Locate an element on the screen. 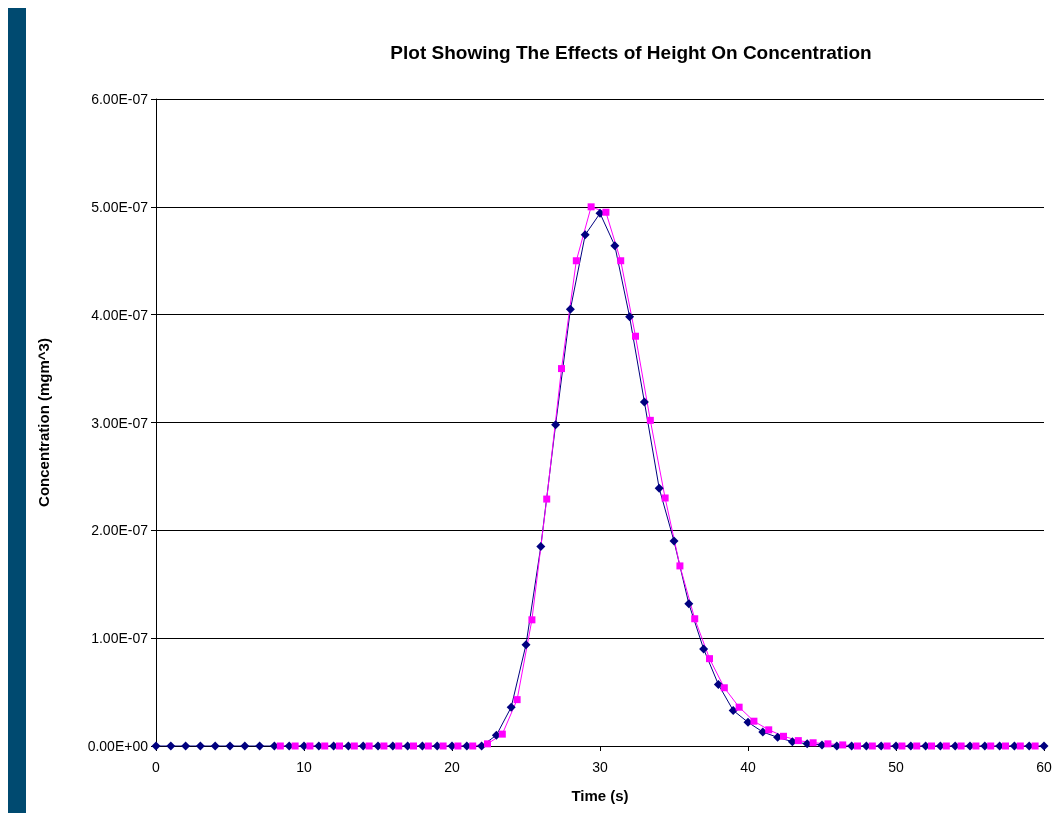  x-tick-label: 10 is located at coordinates (304, 767).